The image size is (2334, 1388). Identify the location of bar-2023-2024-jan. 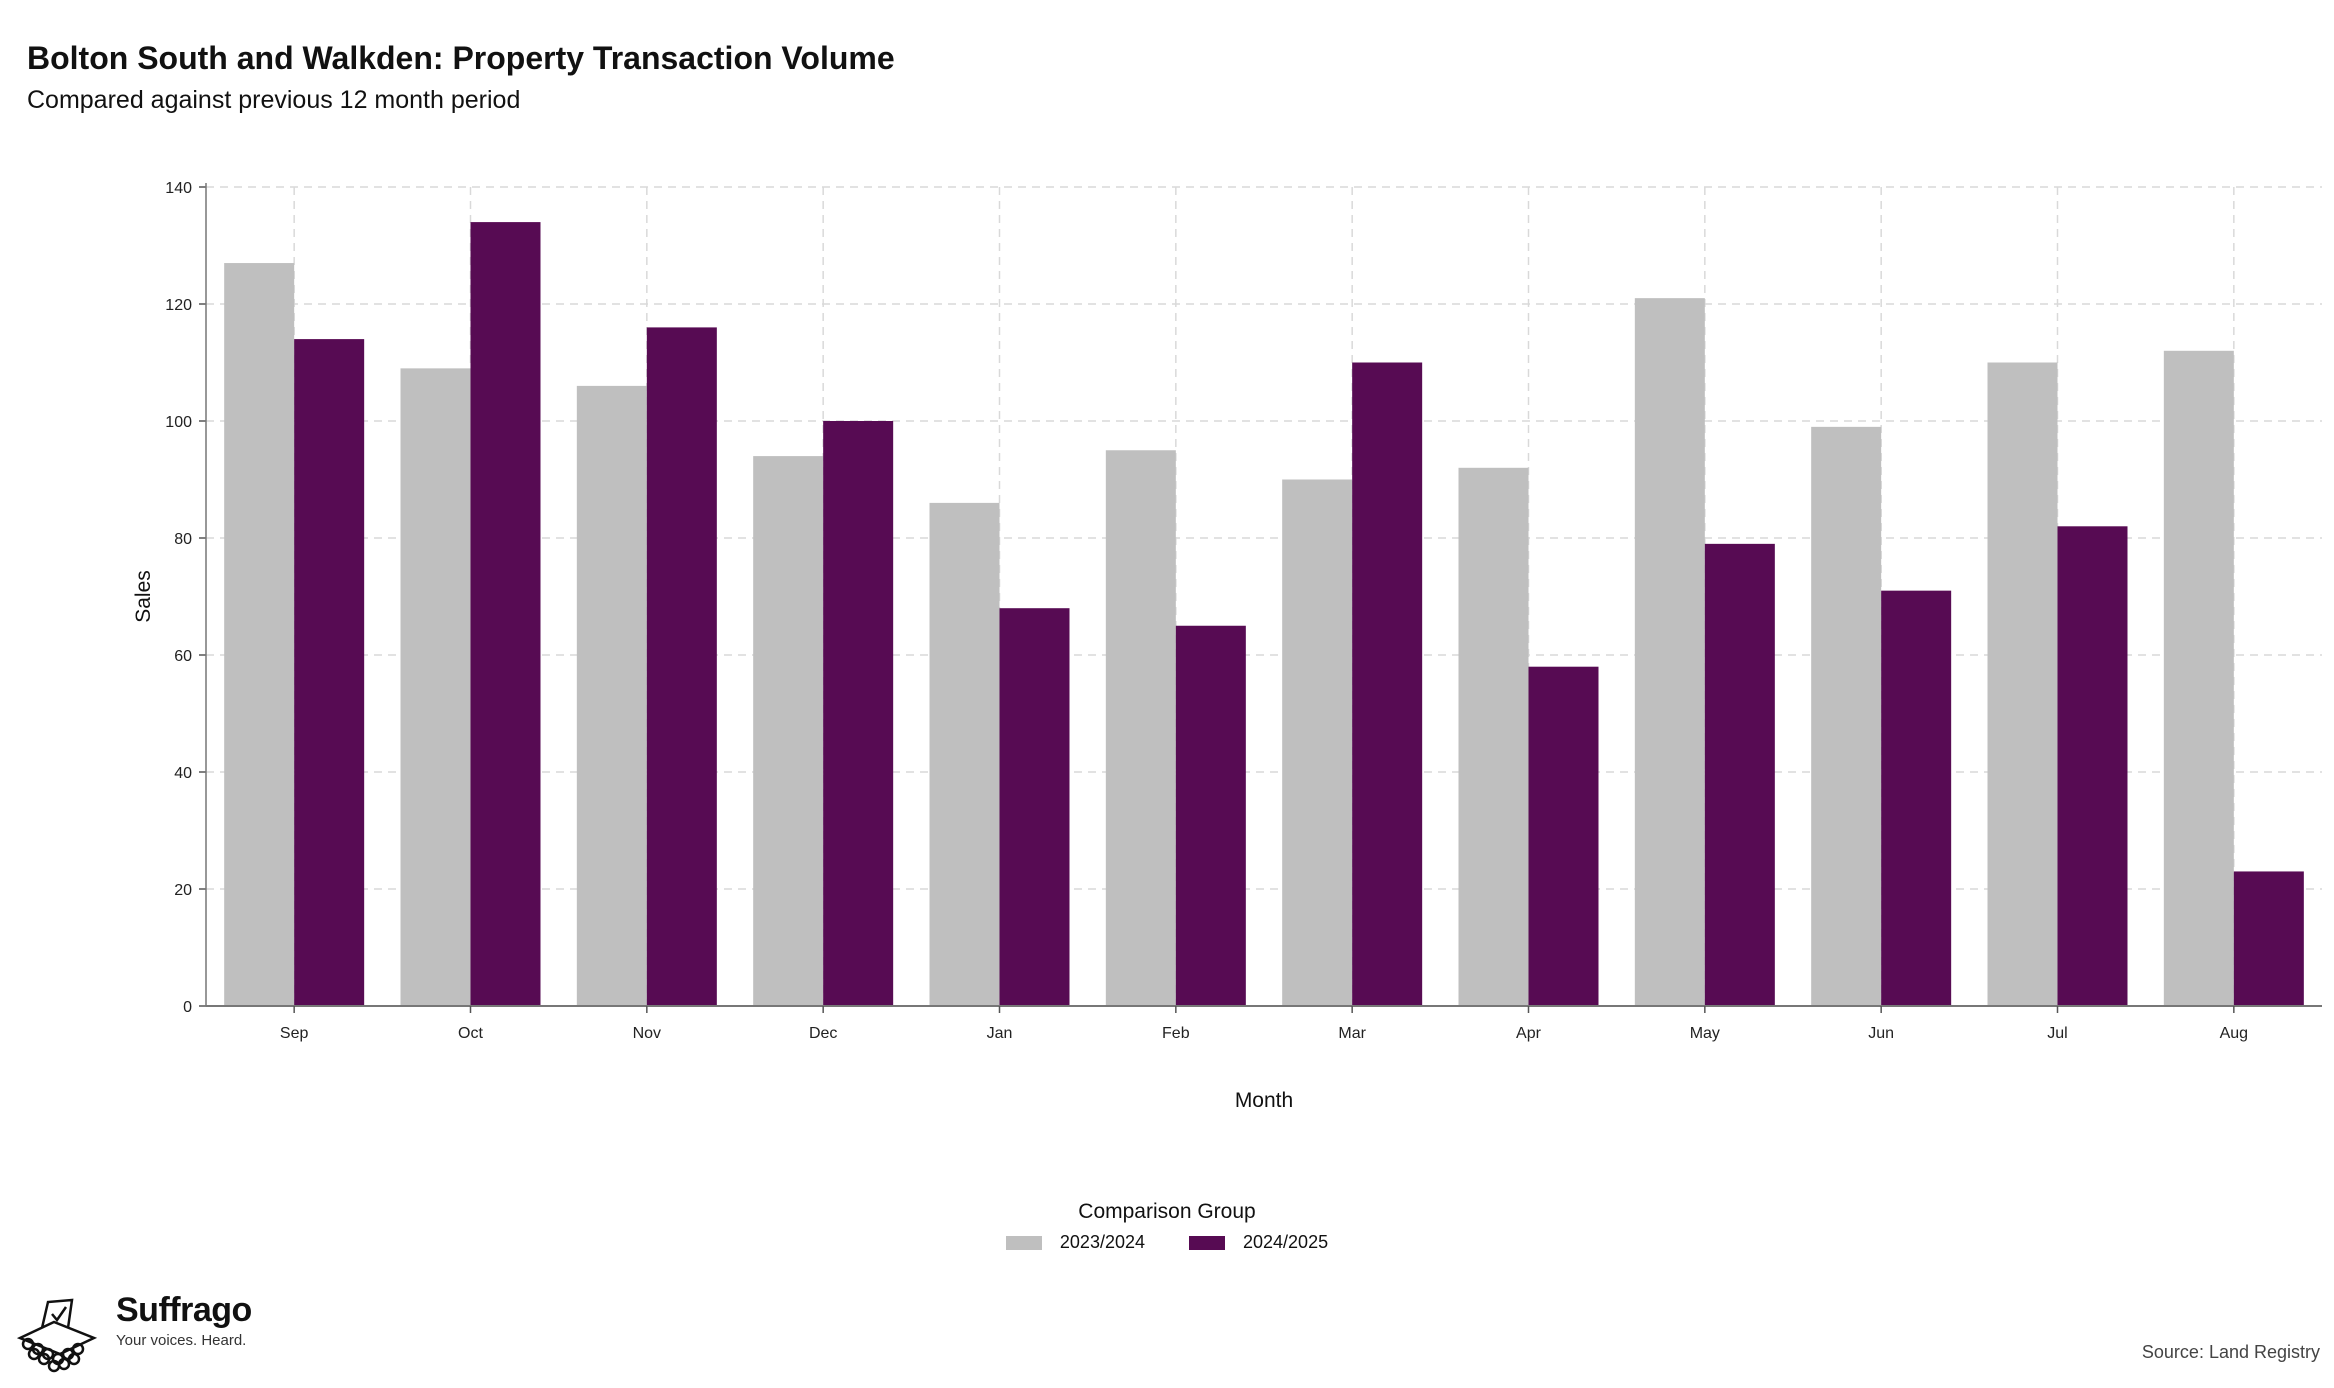
(964, 754).